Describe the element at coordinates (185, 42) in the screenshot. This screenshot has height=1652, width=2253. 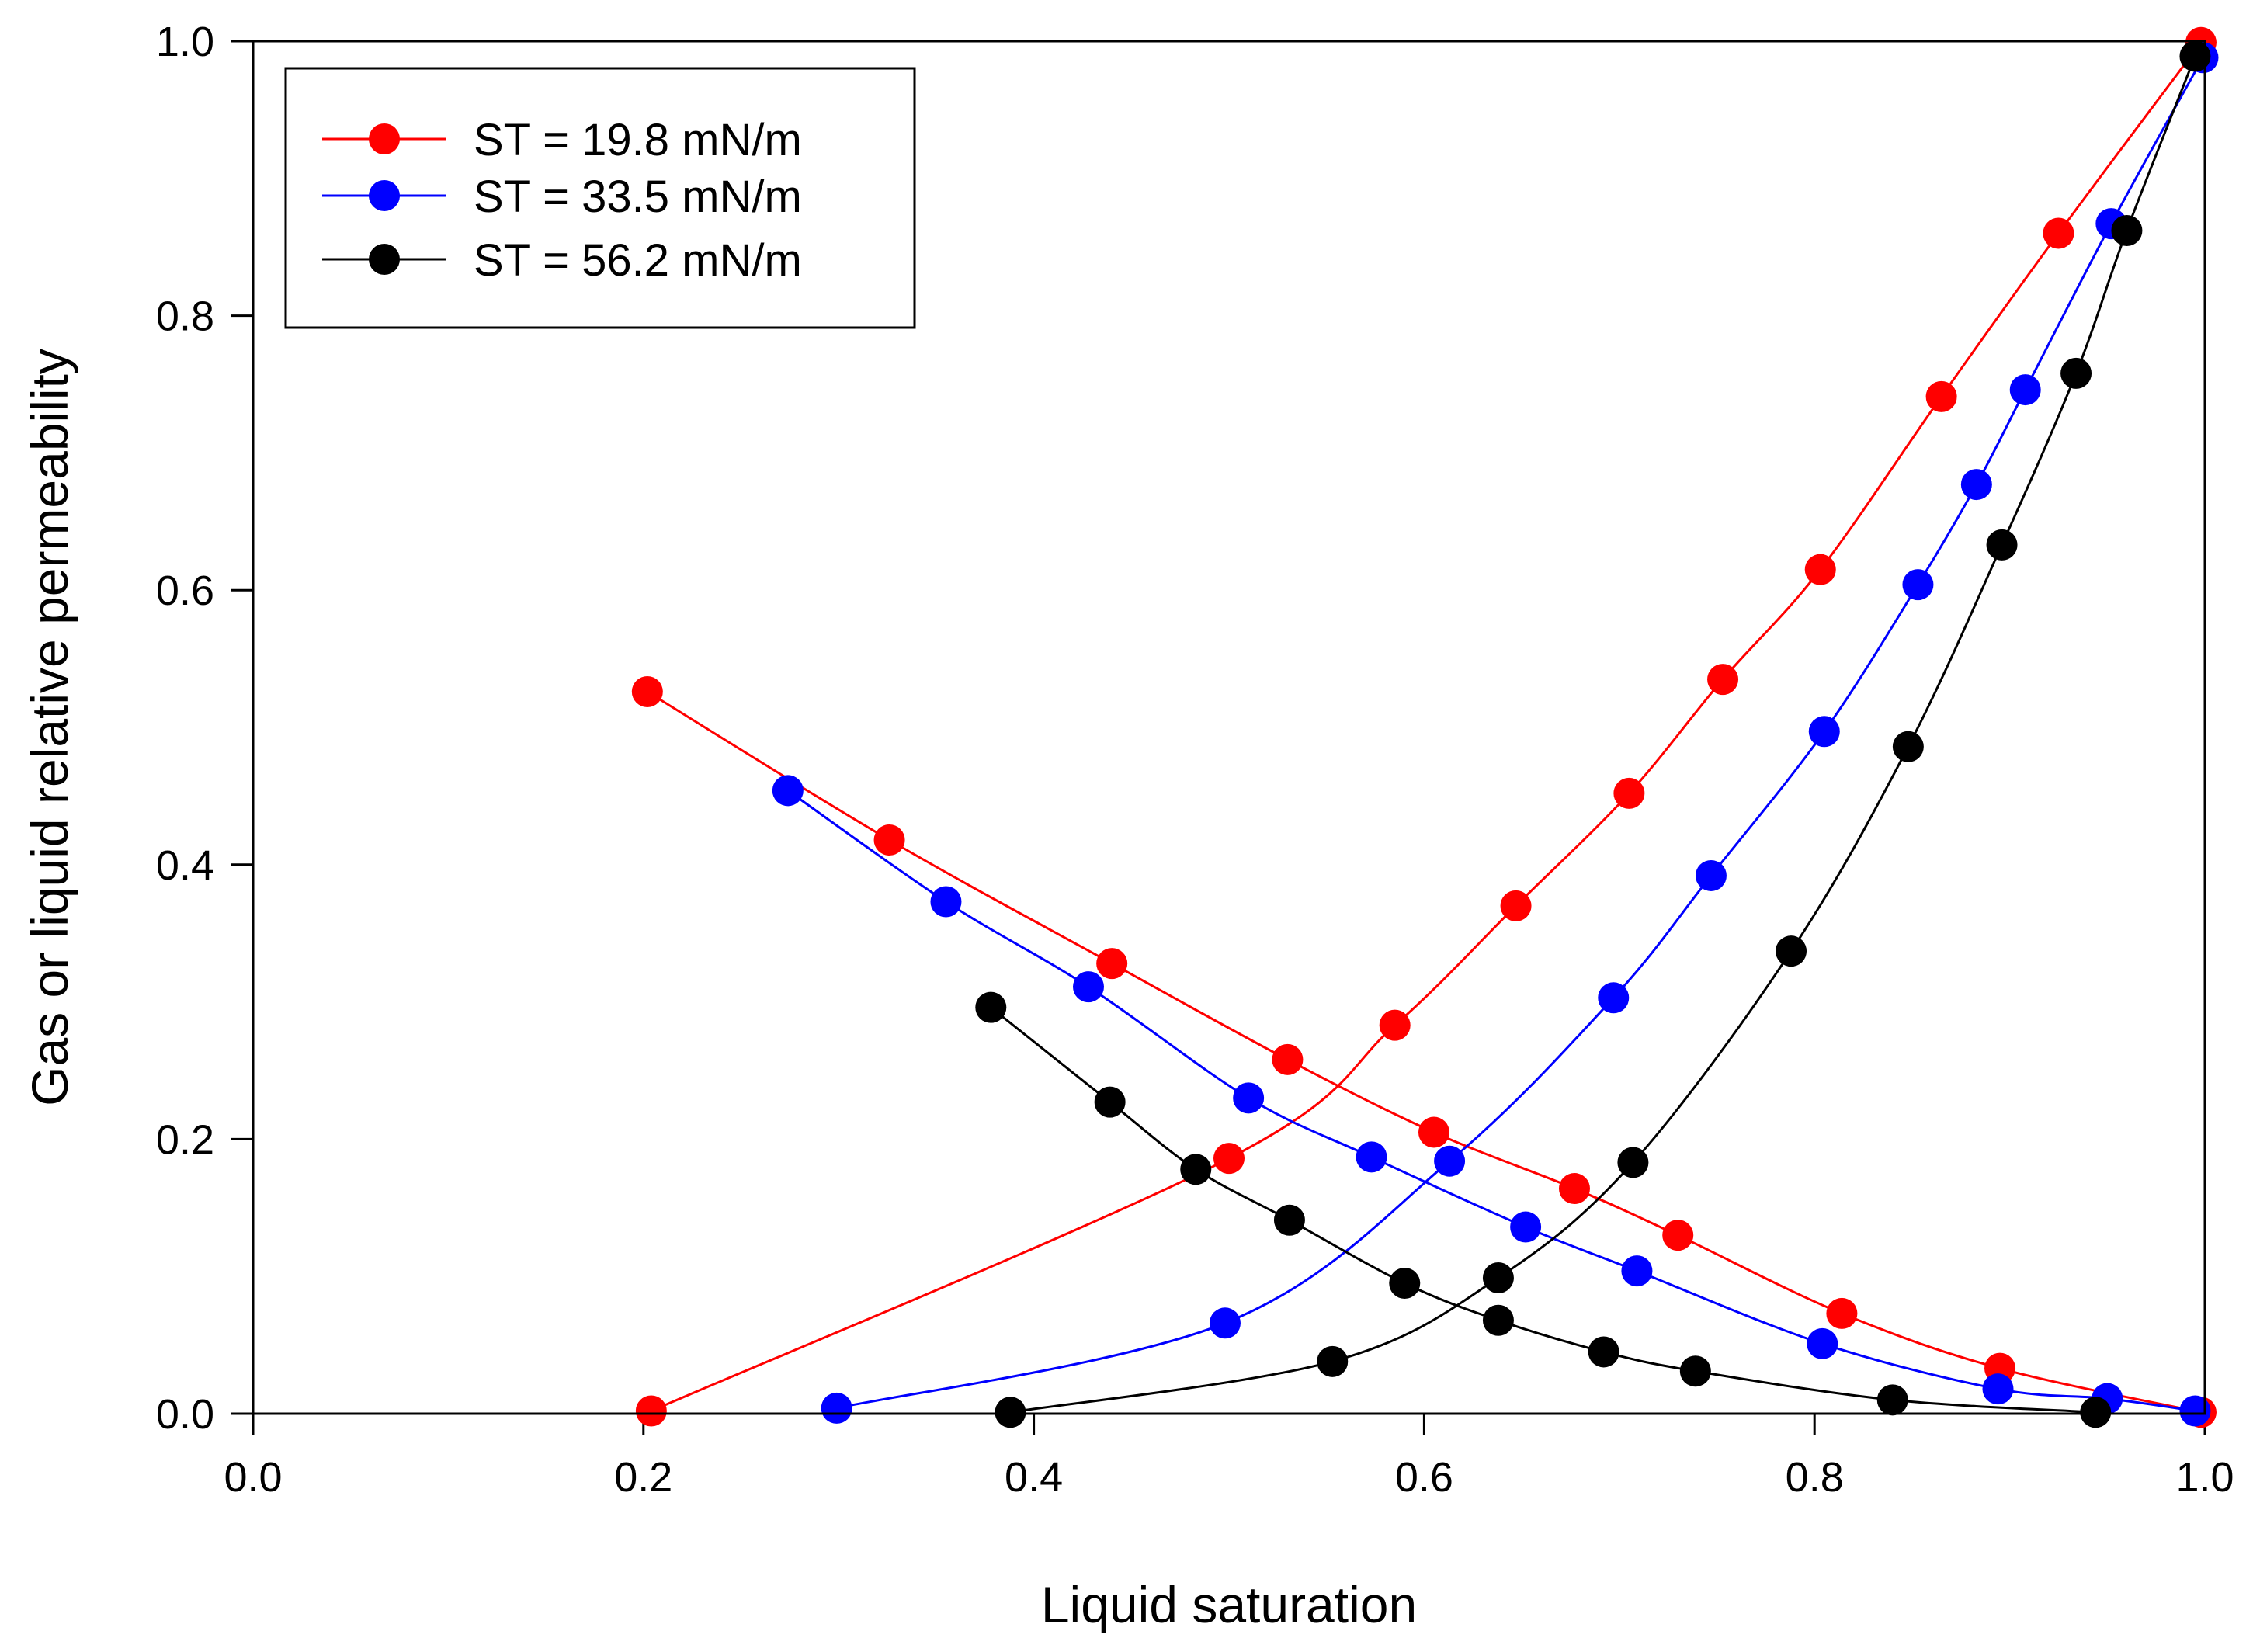
I see `y-tick-label: 1.0` at that location.